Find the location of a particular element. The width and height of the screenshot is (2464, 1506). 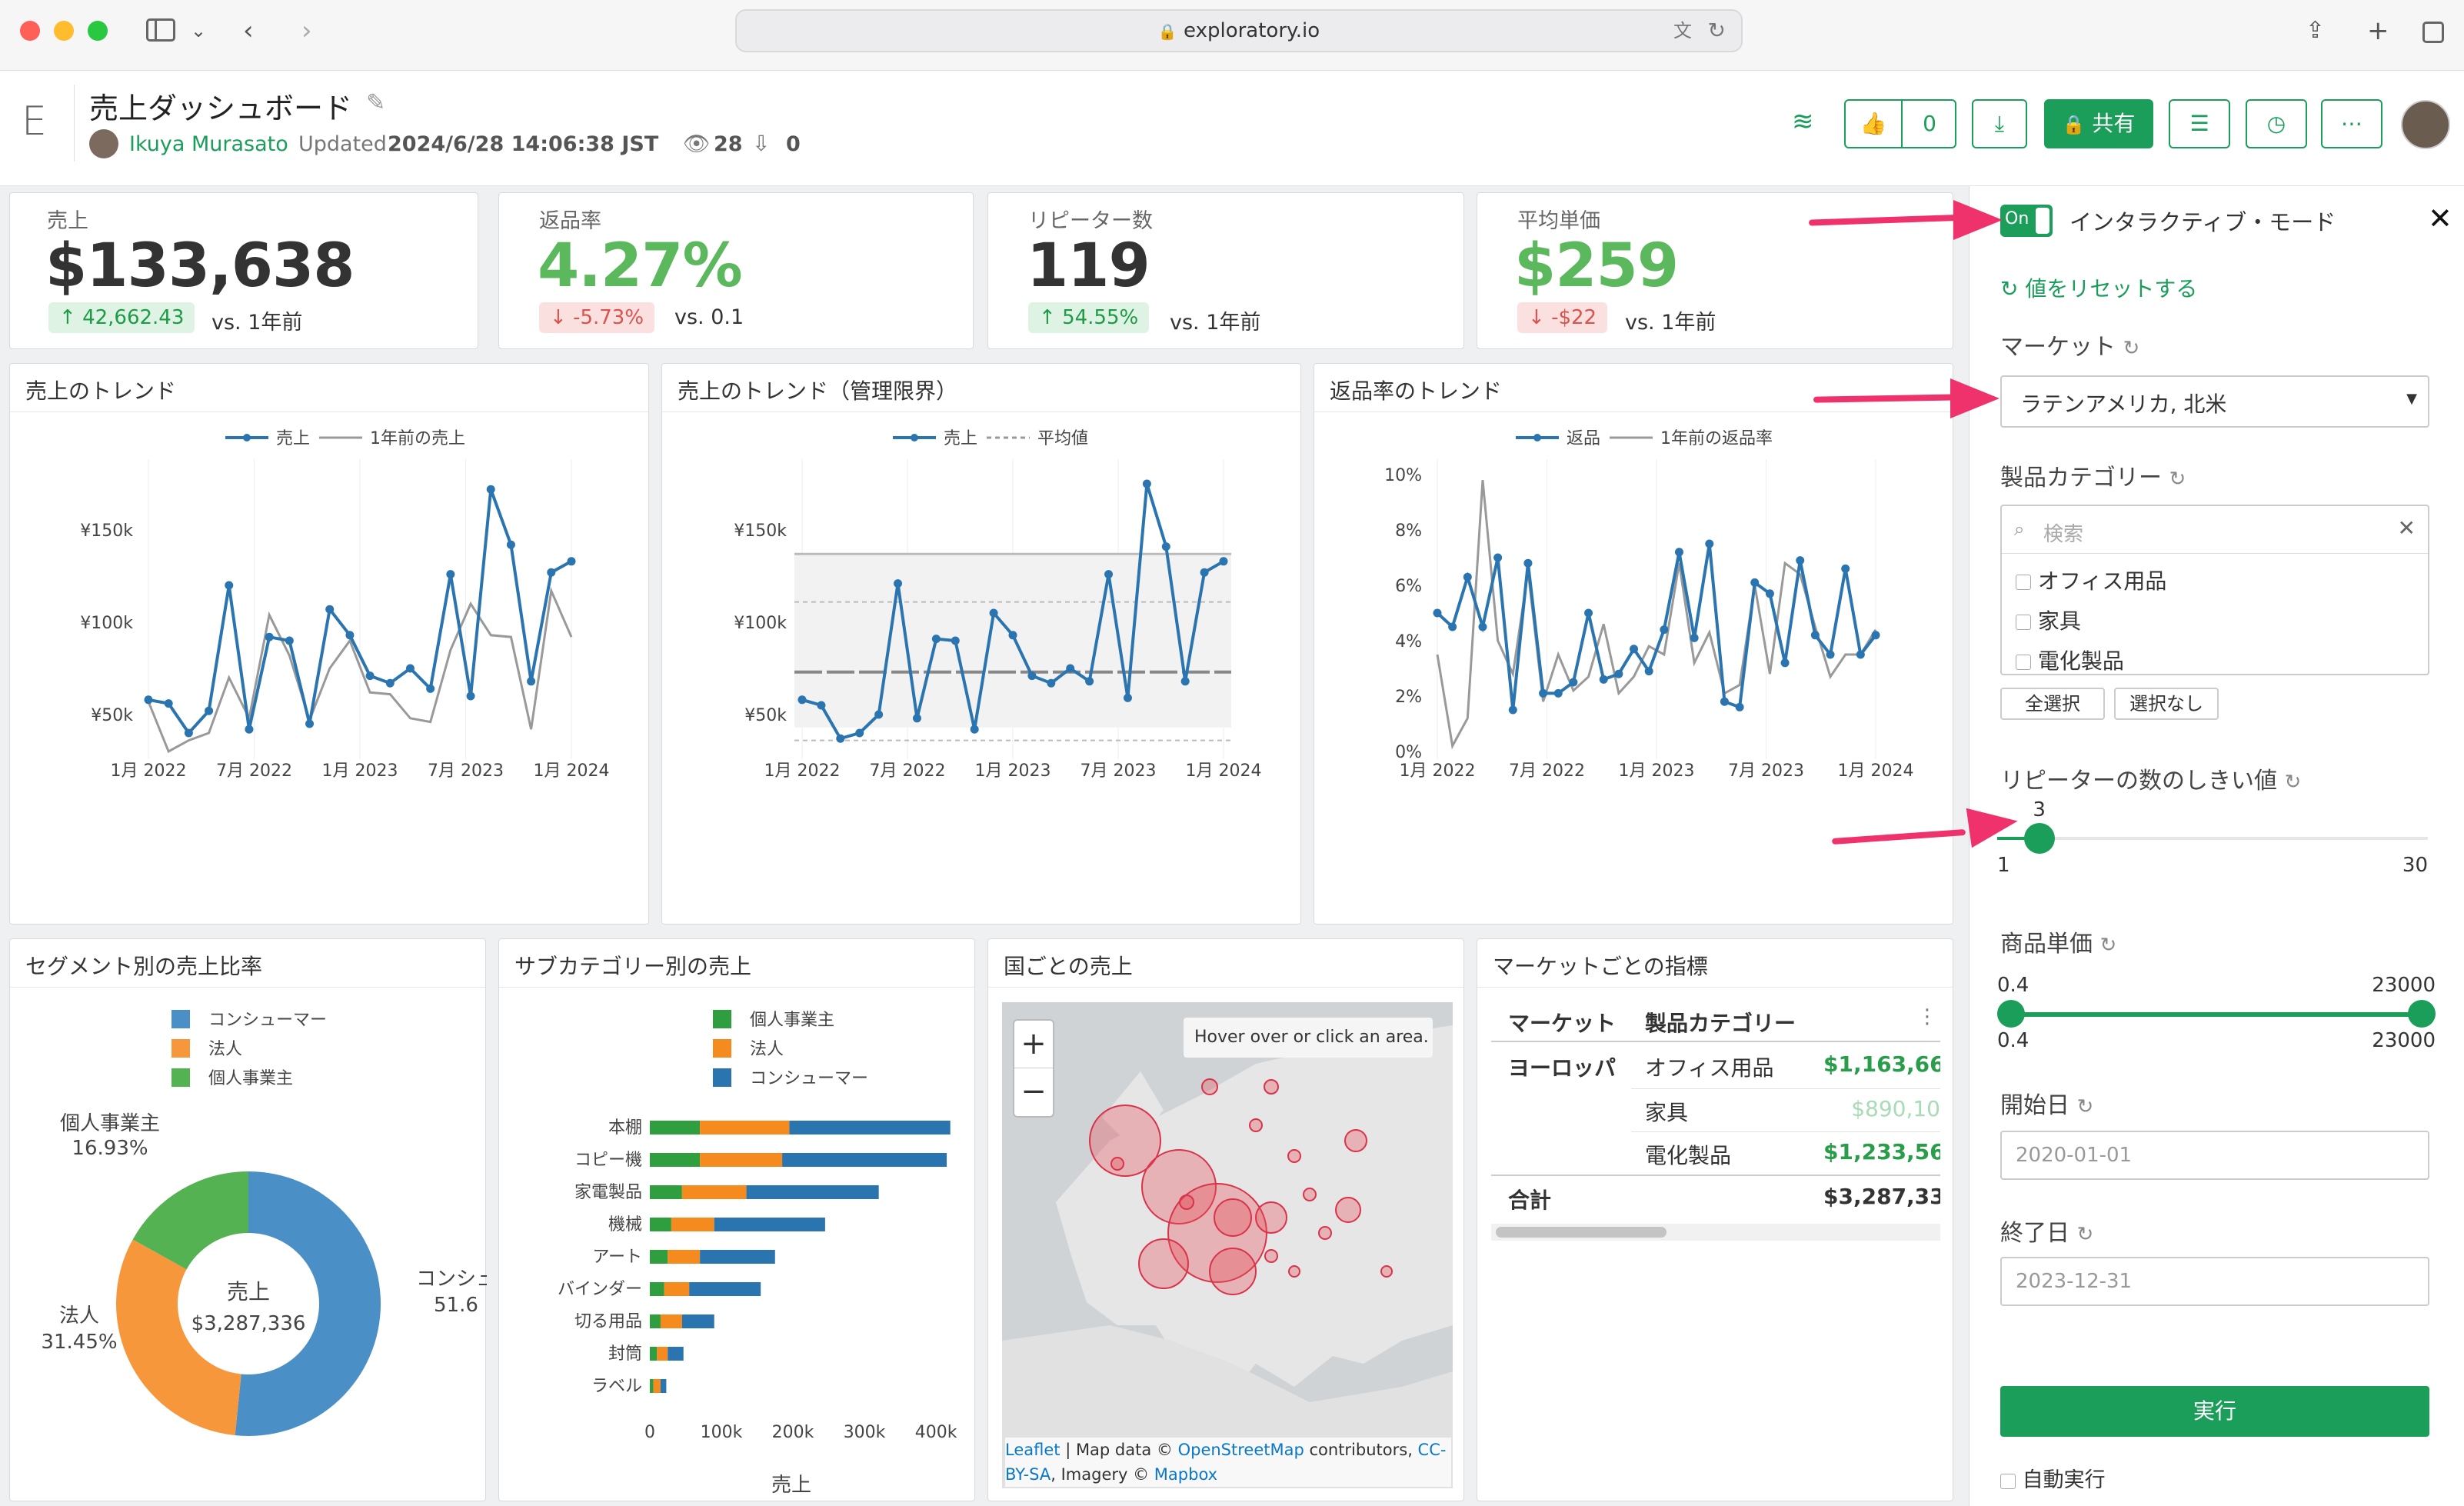

start-date-input: 2020-01-01 is located at coordinates (2214, 1155).